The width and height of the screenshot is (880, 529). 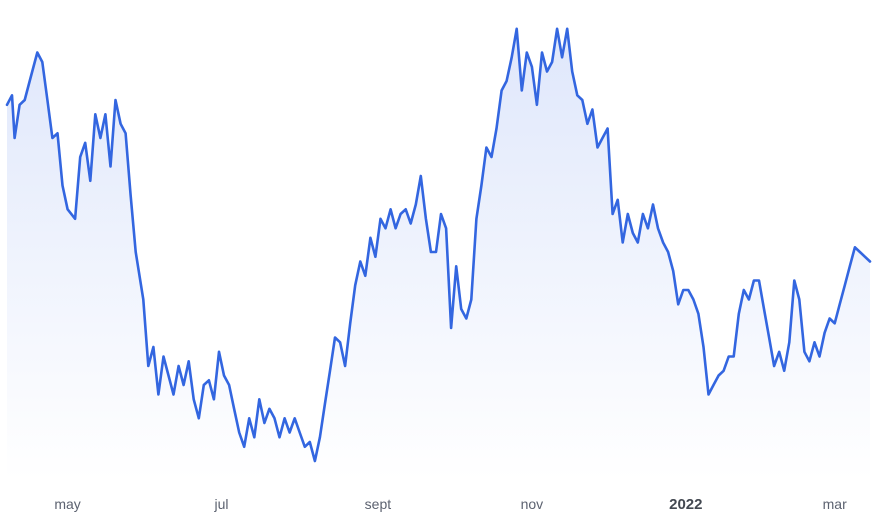 What do you see at coordinates (450, 504) in the screenshot?
I see `x-axis: may jul sept nov 2022 mar` at bounding box center [450, 504].